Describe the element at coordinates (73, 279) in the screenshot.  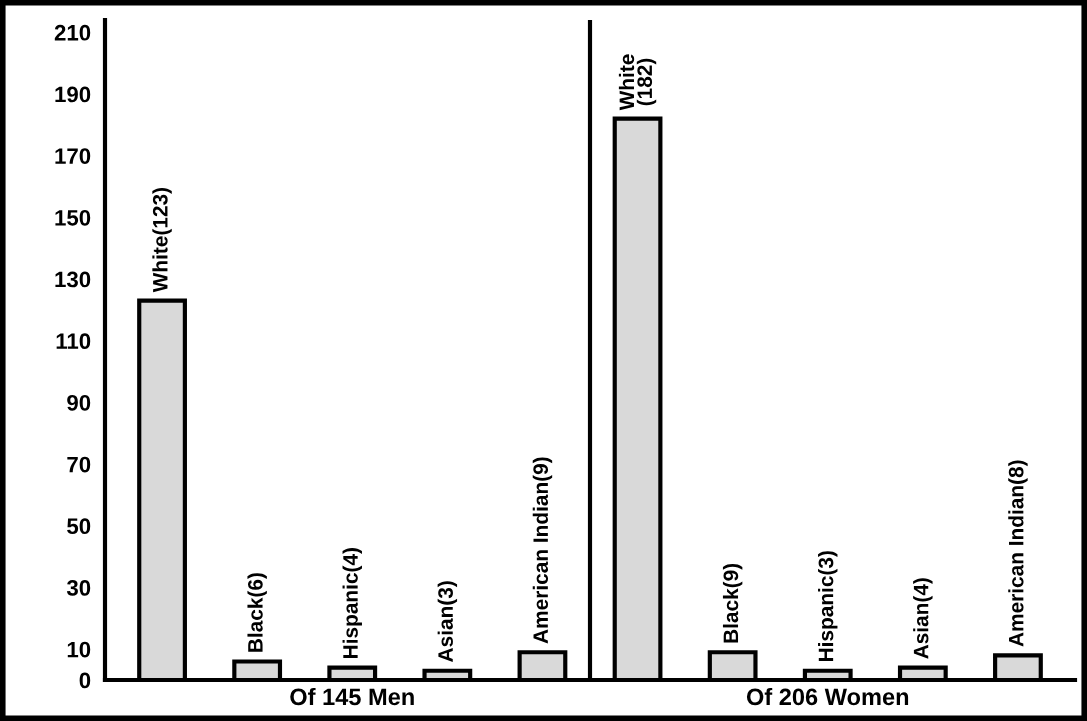
I see `y-tick-label: 130` at that location.